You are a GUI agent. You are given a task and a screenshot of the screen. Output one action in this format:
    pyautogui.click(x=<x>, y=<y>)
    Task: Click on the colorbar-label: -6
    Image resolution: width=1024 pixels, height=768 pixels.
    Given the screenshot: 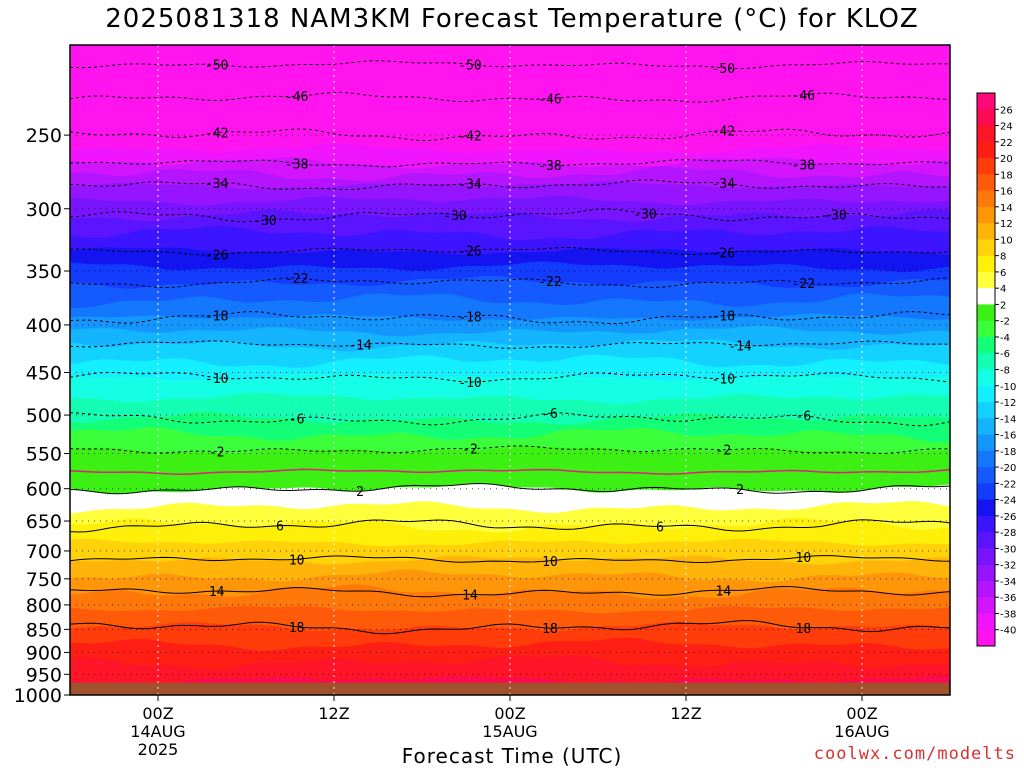 What is the action you would take?
    pyautogui.click(x=1005, y=354)
    